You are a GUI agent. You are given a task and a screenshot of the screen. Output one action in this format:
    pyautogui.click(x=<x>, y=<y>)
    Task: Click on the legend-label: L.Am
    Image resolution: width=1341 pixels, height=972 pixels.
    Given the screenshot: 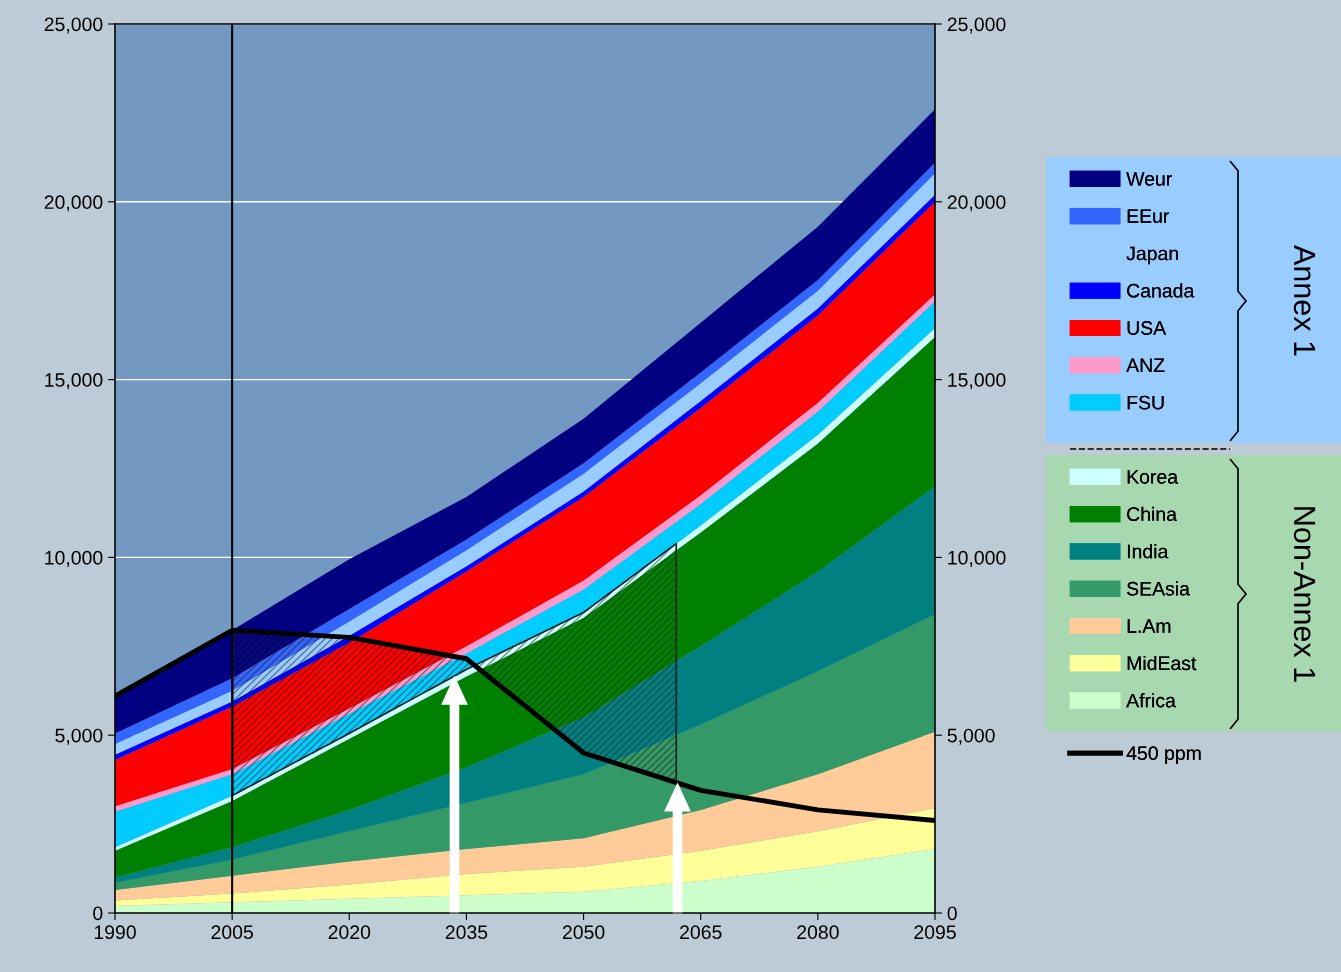 What is the action you would take?
    pyautogui.click(x=1149, y=626)
    